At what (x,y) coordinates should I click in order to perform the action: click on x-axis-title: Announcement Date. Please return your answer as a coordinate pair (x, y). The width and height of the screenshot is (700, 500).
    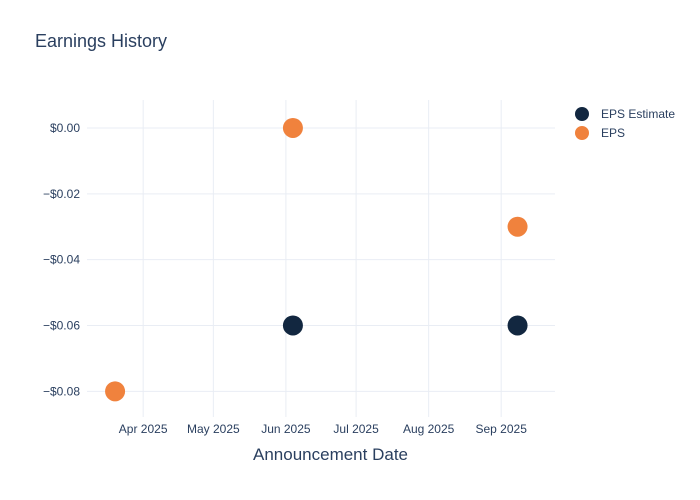
    Looking at the image, I should click on (330, 454).